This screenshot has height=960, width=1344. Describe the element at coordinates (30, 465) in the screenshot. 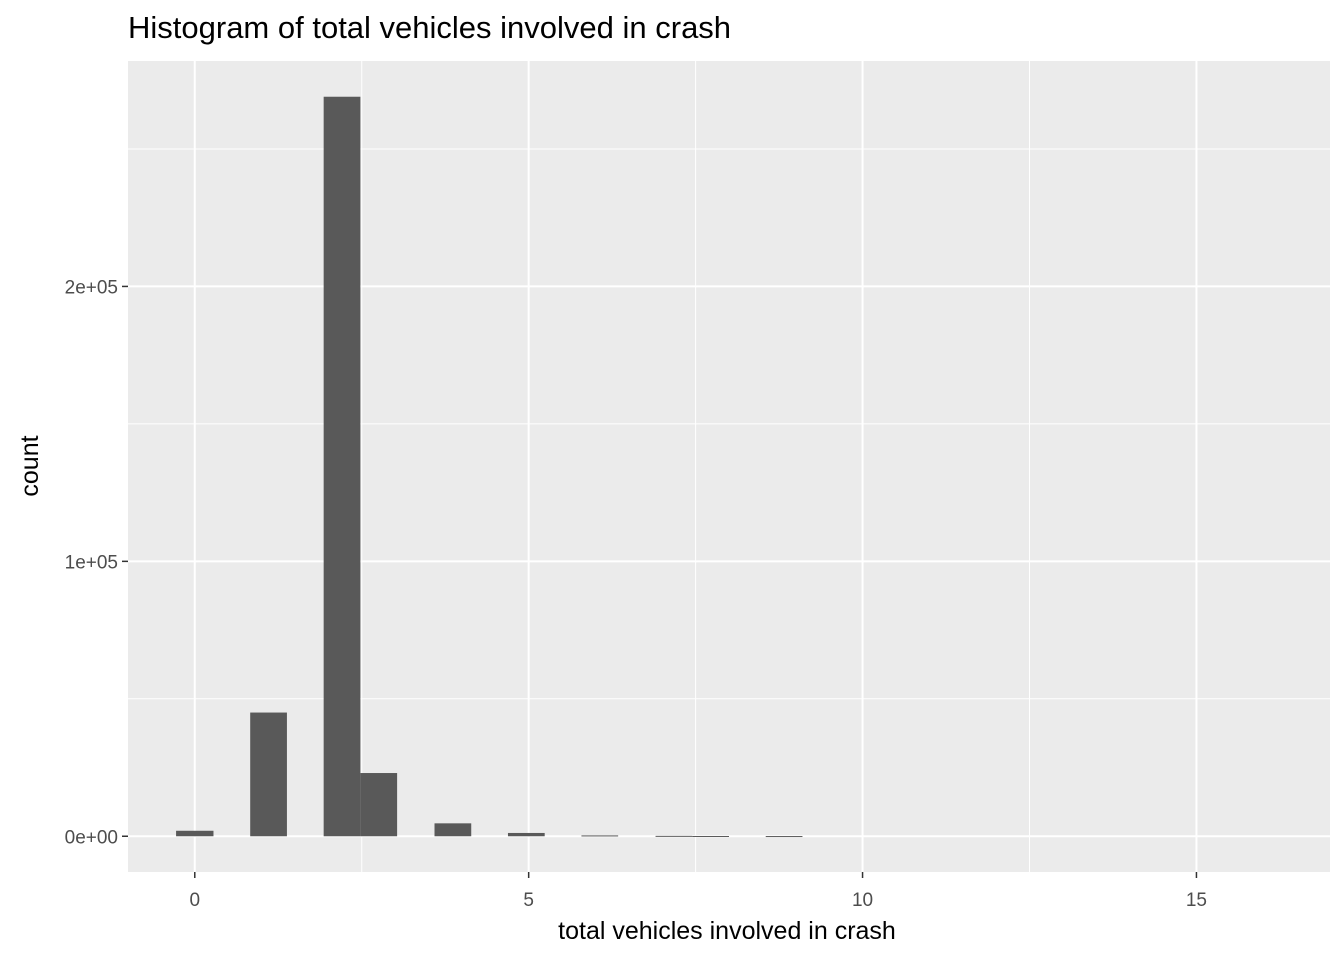

I see `y-axis-title: count` at that location.